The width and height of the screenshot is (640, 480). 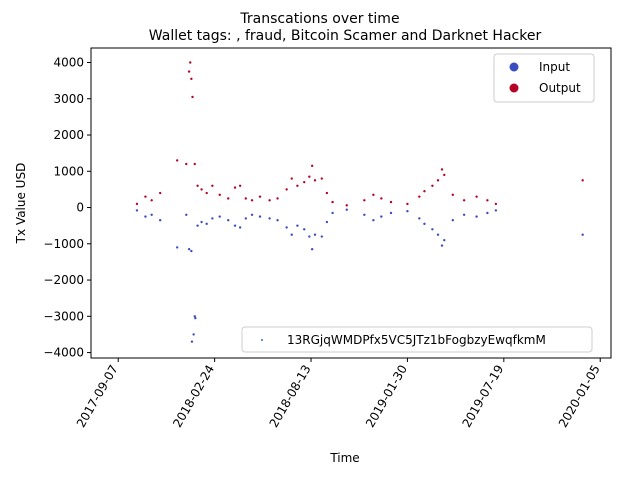 What do you see at coordinates (63, 316) in the screenshot?
I see `y-tick-label-1: −3000` at bounding box center [63, 316].